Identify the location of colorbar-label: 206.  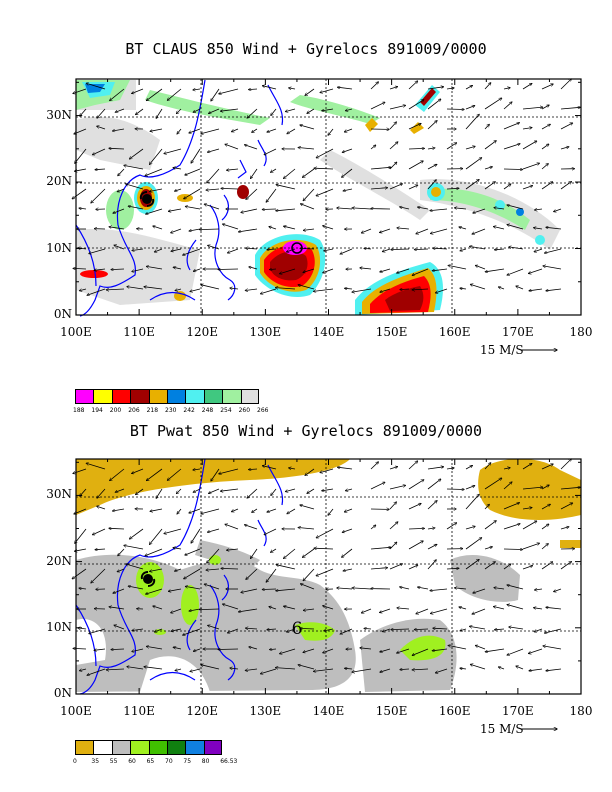
(134, 410).